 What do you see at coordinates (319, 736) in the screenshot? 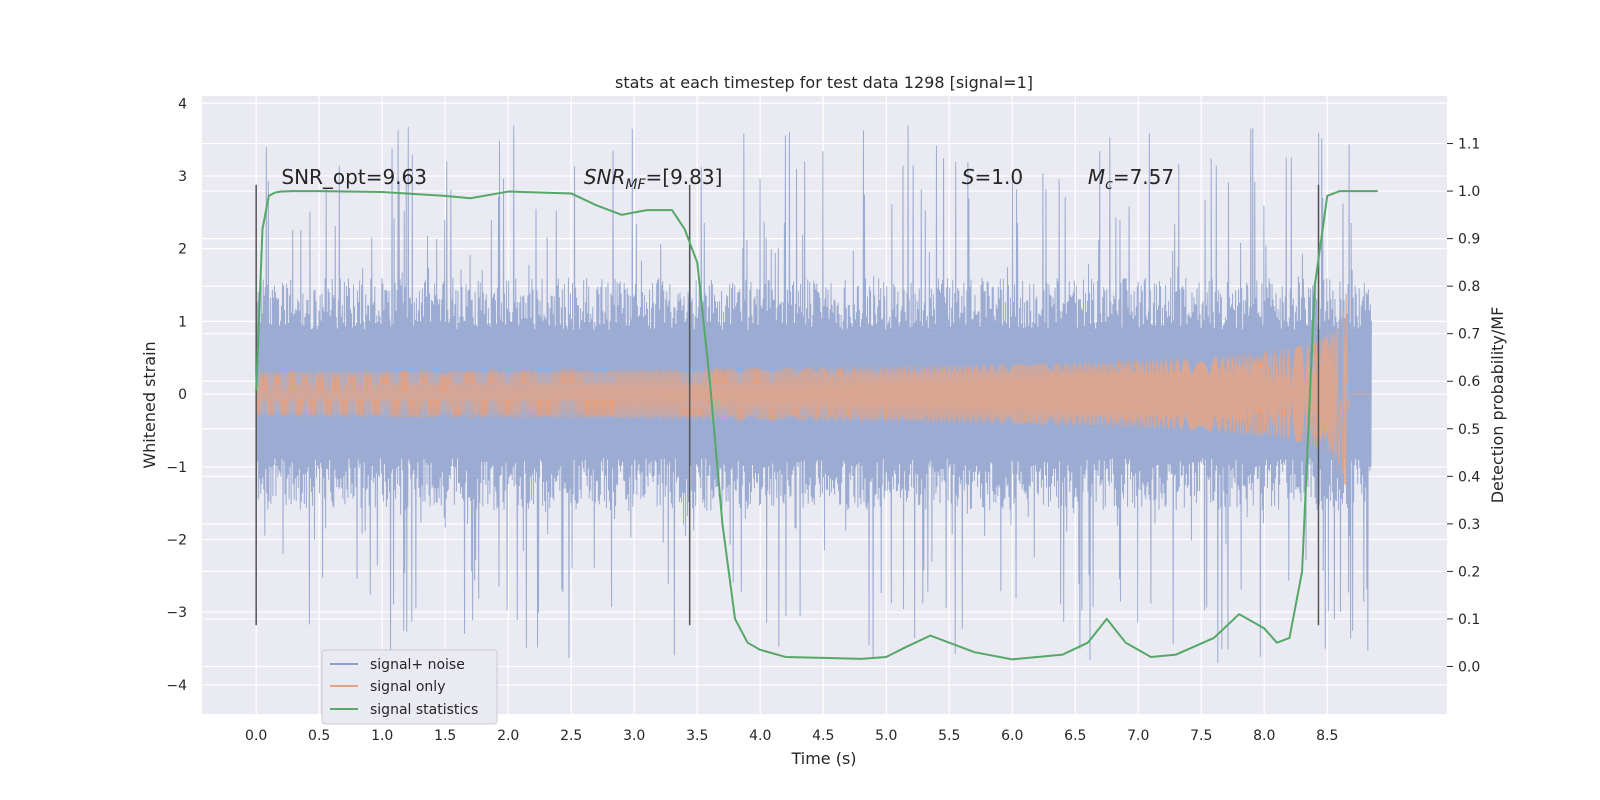
I see `x-tick-label-1: 0.5` at bounding box center [319, 736].